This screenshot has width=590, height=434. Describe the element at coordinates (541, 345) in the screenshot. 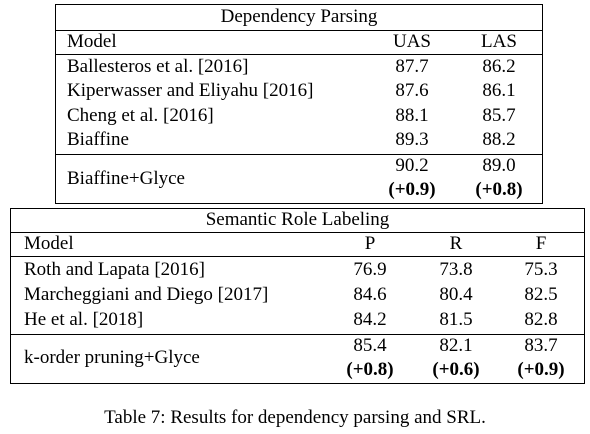

I see `cell: 83.7` at that location.